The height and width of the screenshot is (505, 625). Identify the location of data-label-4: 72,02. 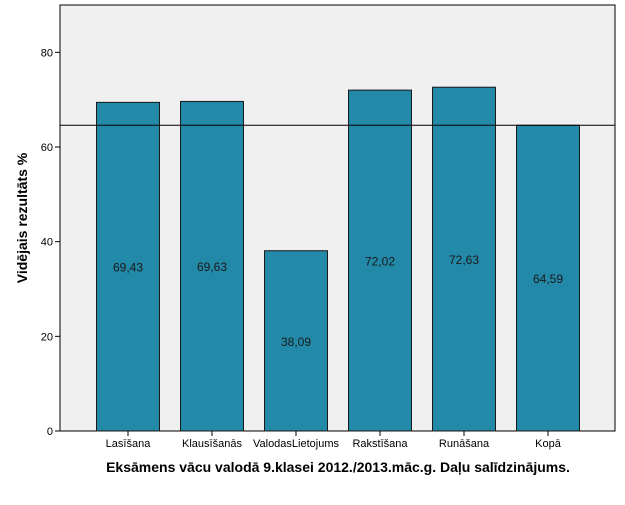
(380, 262).